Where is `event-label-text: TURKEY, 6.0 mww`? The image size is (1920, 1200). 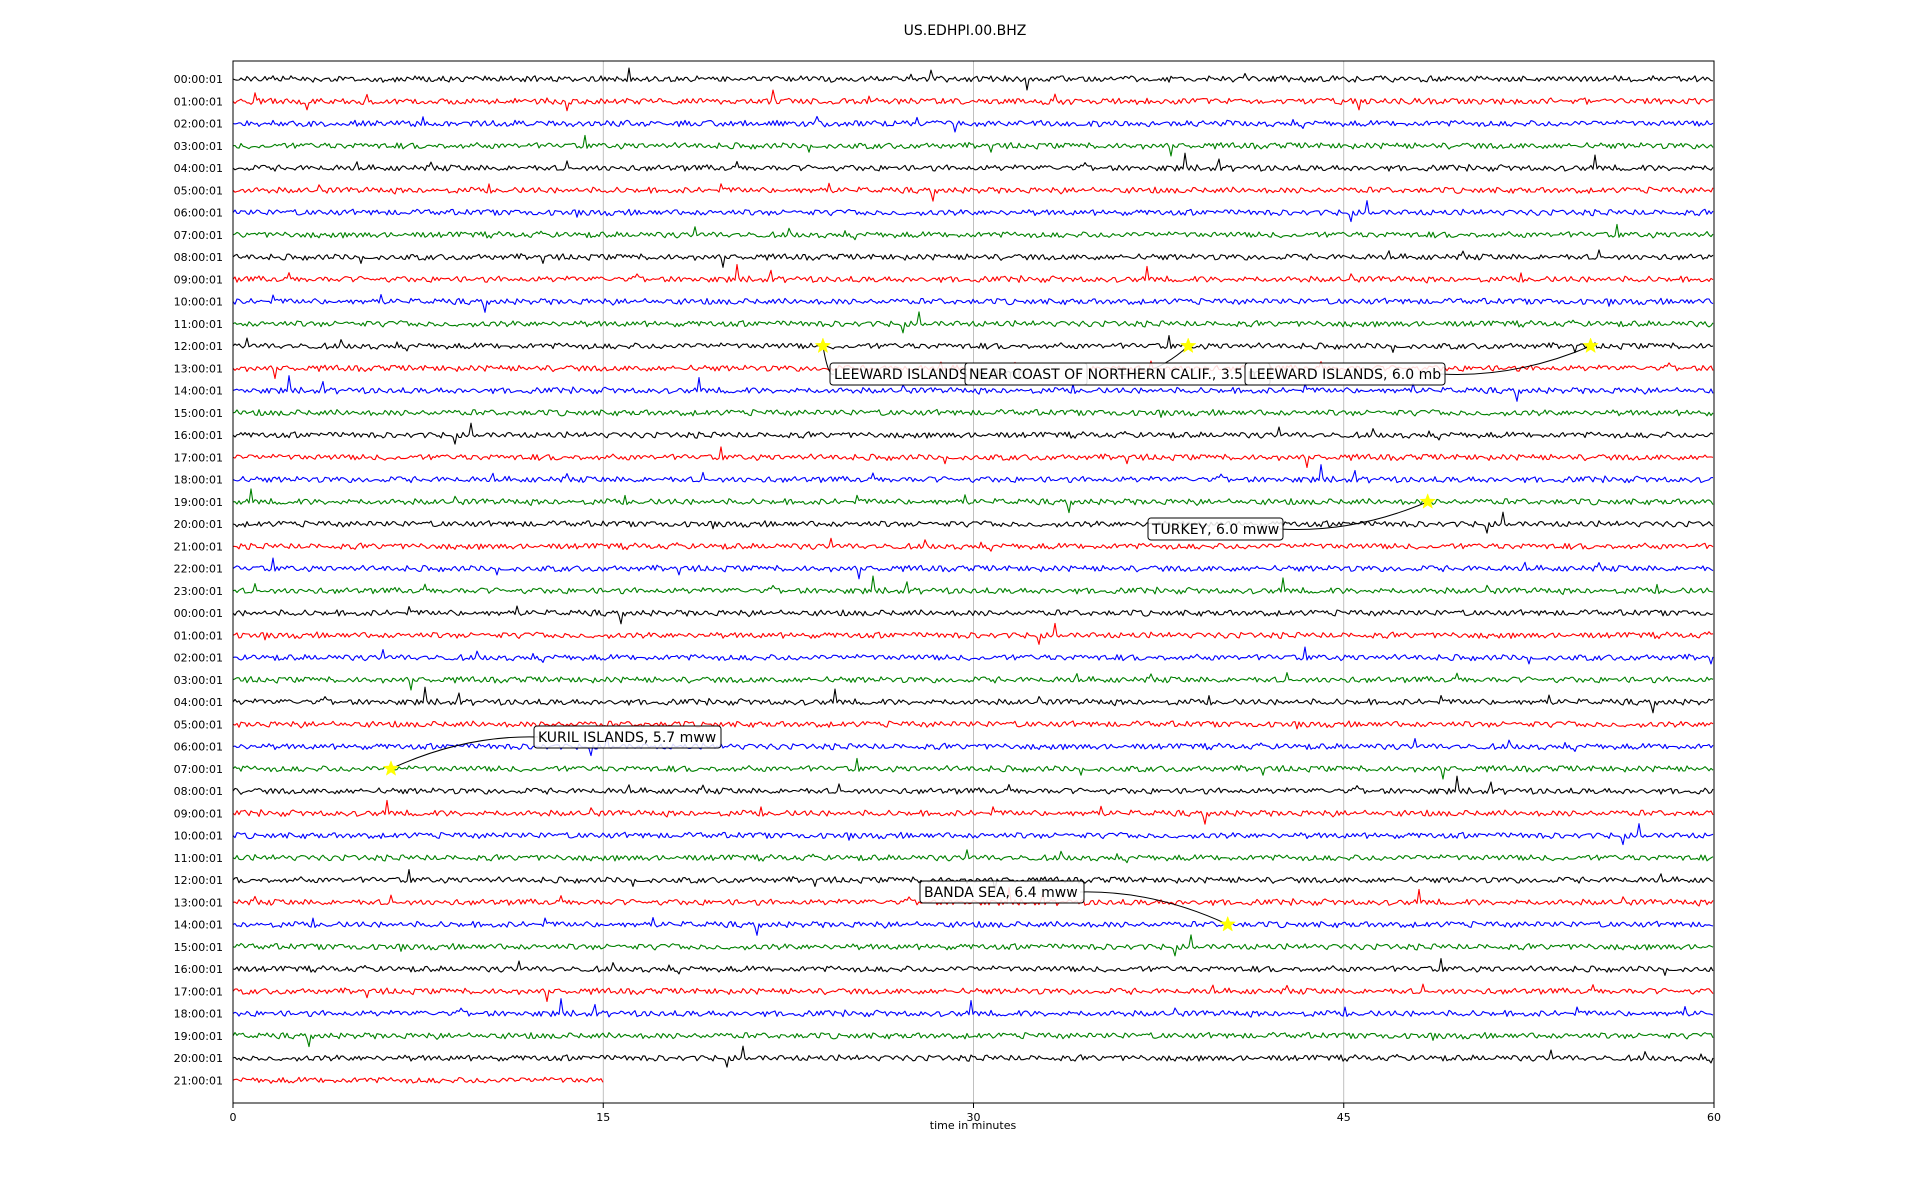 event-label-text: TURKEY, 6.0 mww is located at coordinates (1215, 530).